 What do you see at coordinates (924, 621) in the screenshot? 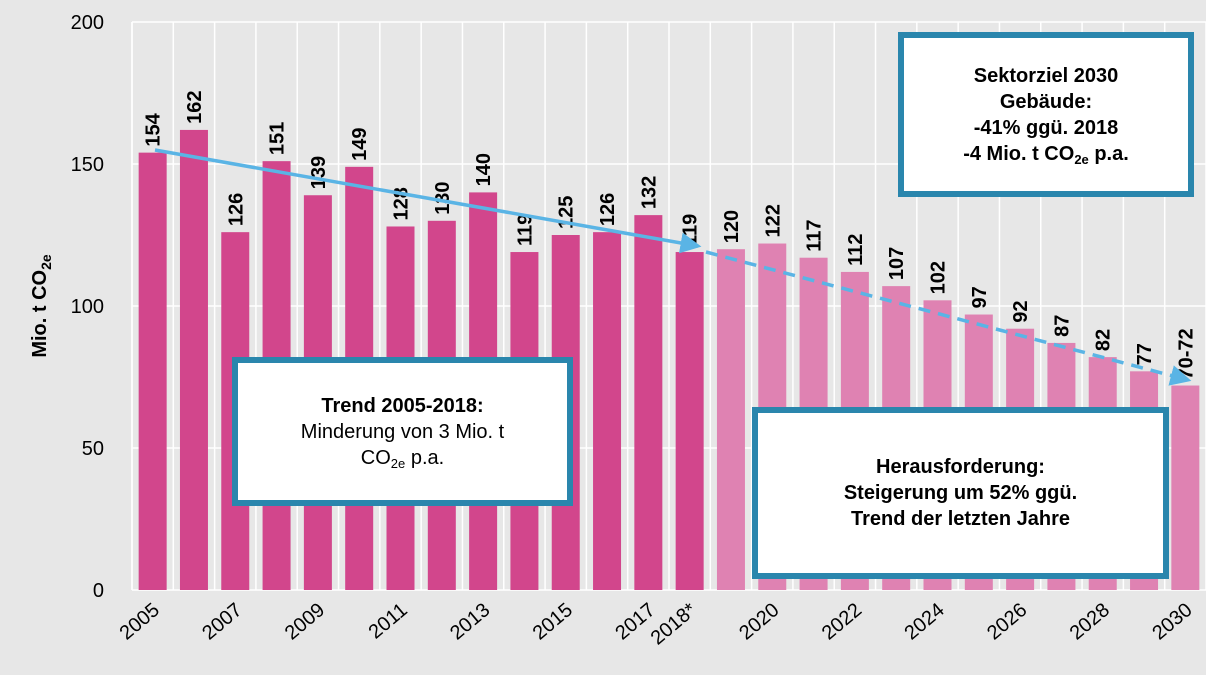
I see `x-tick-label: 2024` at bounding box center [924, 621].